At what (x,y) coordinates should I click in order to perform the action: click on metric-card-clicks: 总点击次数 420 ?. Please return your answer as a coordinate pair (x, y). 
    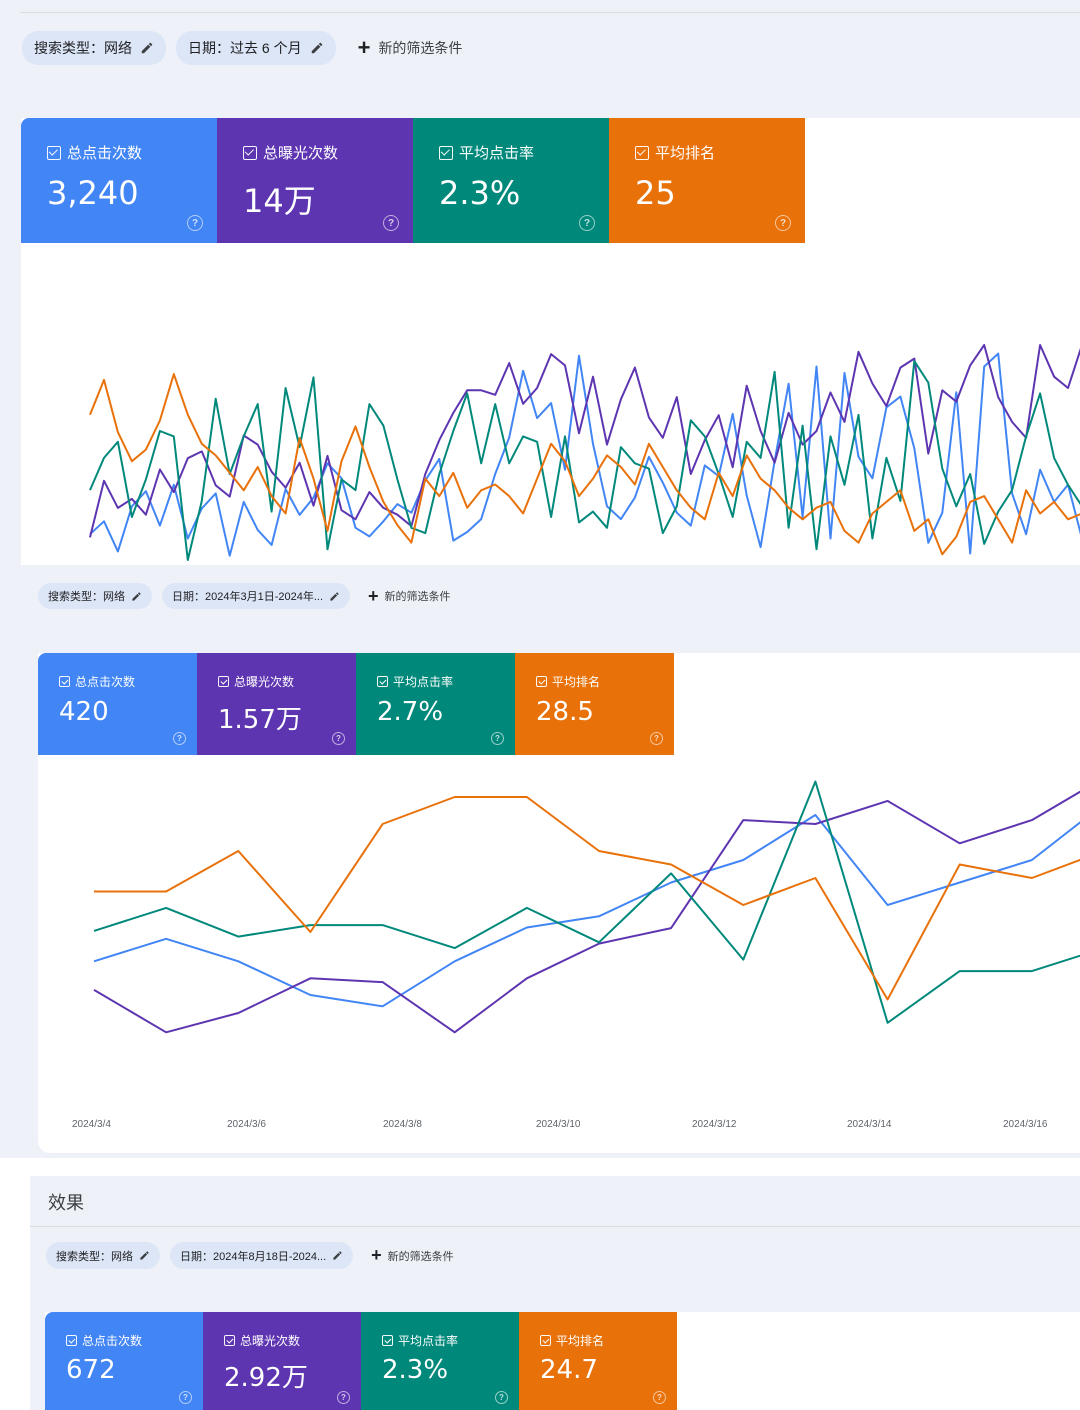
    Looking at the image, I should click on (117, 704).